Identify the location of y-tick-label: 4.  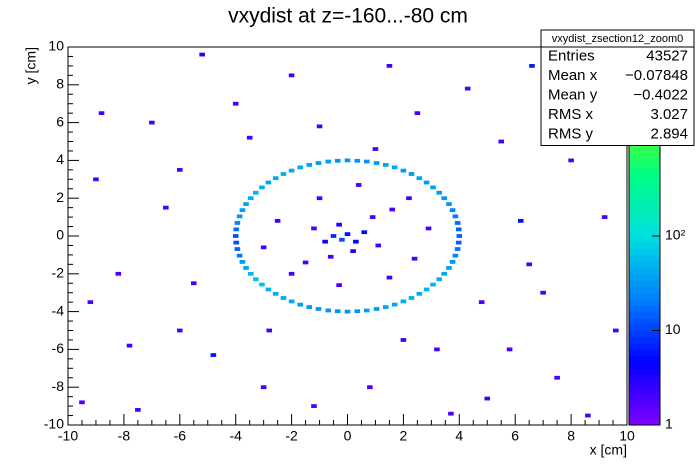
(60, 159).